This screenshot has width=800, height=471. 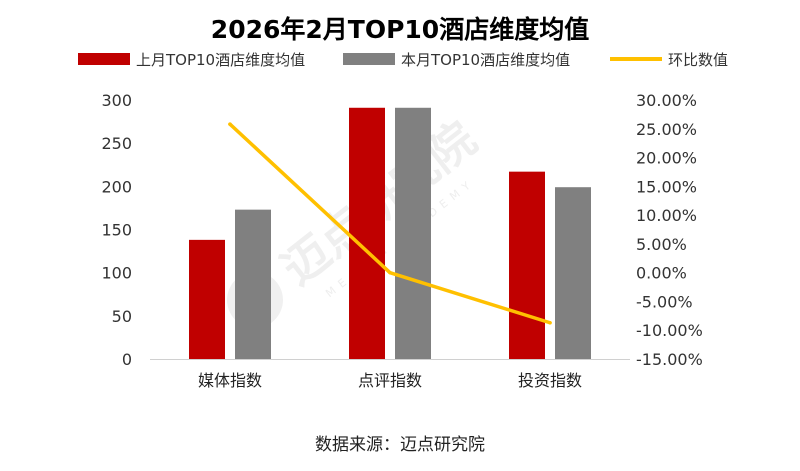 I want to click on legend-label-mom: 环比数值, so click(x=698, y=60).